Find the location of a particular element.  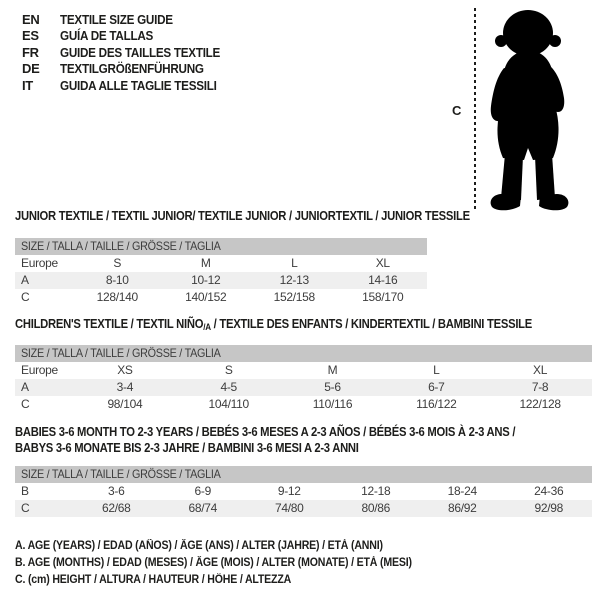

children-title-subscript: /A is located at coordinates (207, 327).